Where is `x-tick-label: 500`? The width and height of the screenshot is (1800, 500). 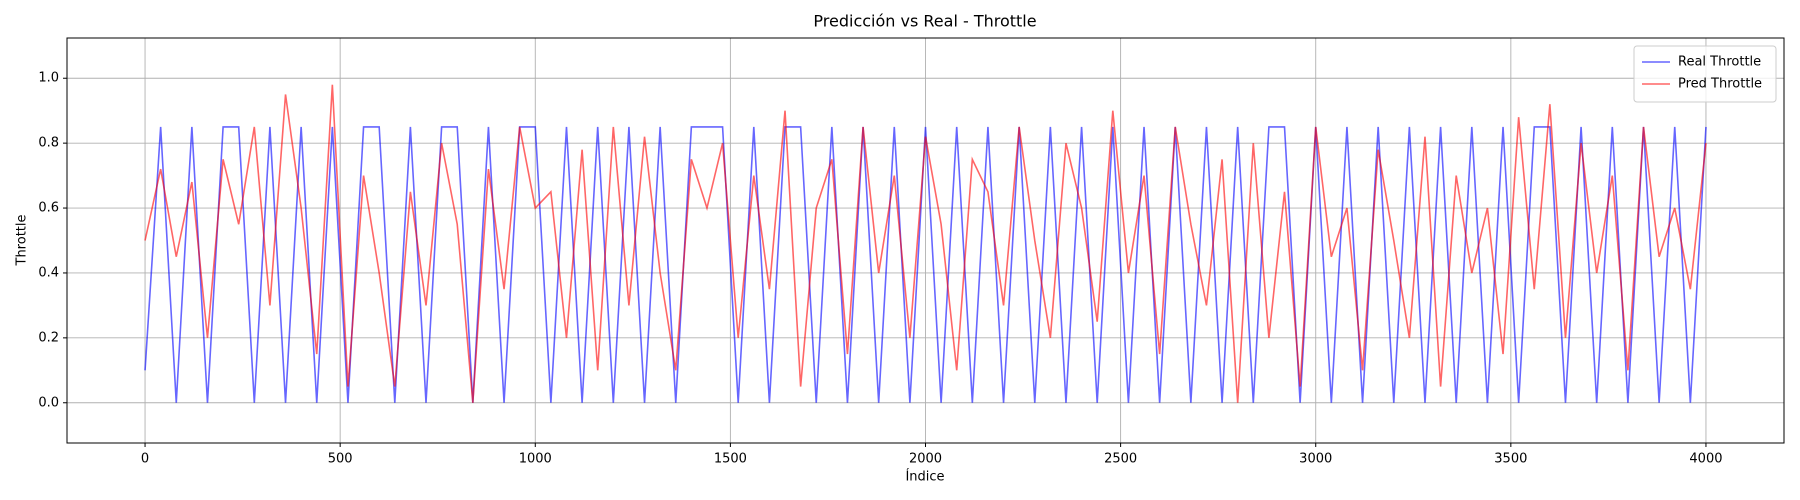
x-tick-label: 500 is located at coordinates (340, 459).